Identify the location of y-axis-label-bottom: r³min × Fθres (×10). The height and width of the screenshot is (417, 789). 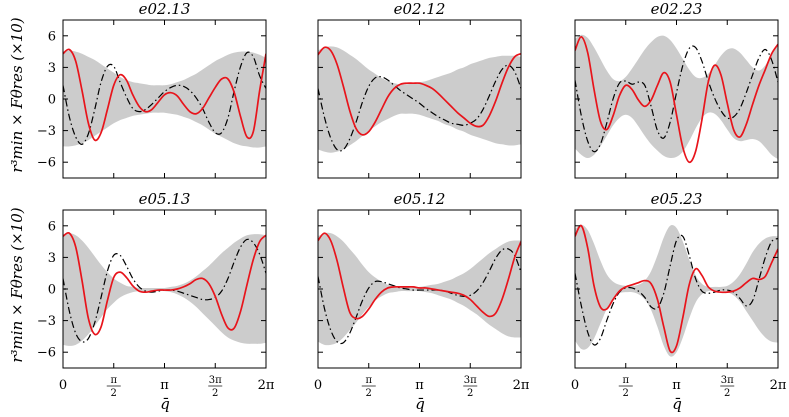
(17, 284).